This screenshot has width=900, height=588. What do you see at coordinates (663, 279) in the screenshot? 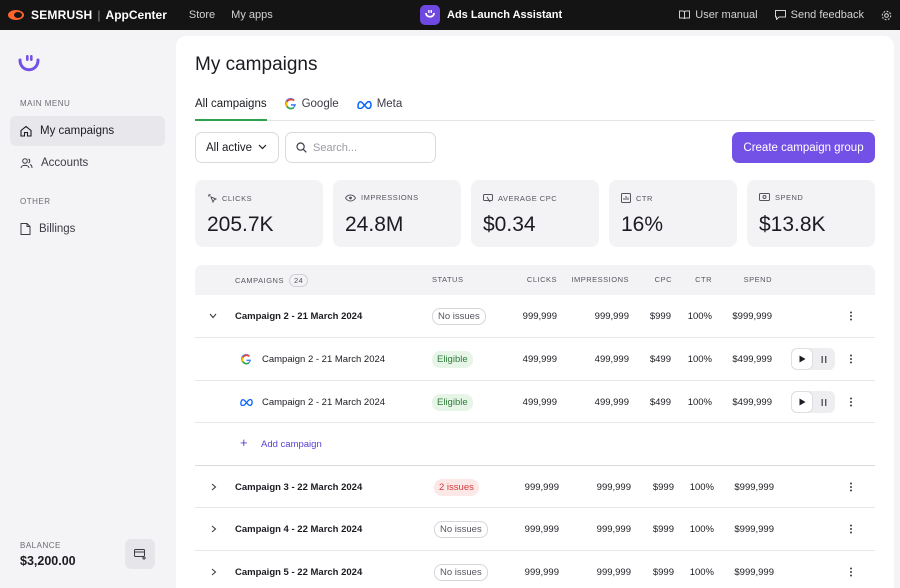
I see `header-cpc: CPC` at bounding box center [663, 279].